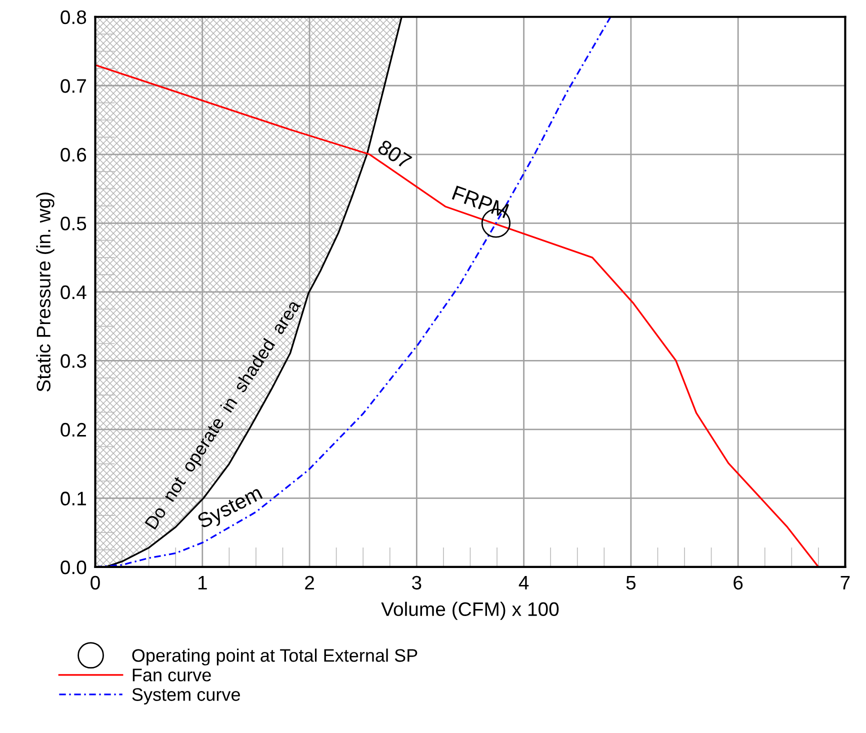 This screenshot has width=866, height=733. Describe the element at coordinates (845, 583) in the screenshot. I see `x-tick-label: 7` at that location.